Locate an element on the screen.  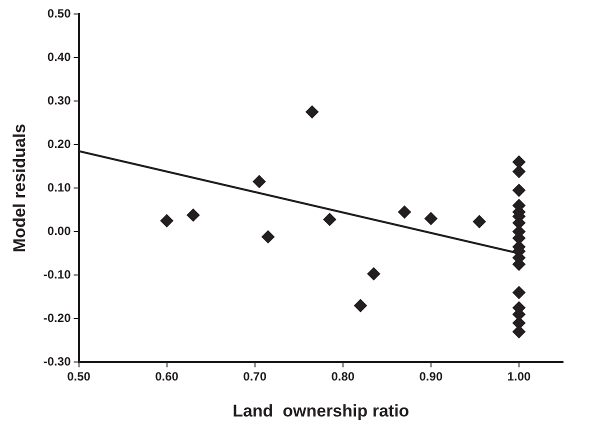
x-tick-label: 0.80 is located at coordinates (343, 377).